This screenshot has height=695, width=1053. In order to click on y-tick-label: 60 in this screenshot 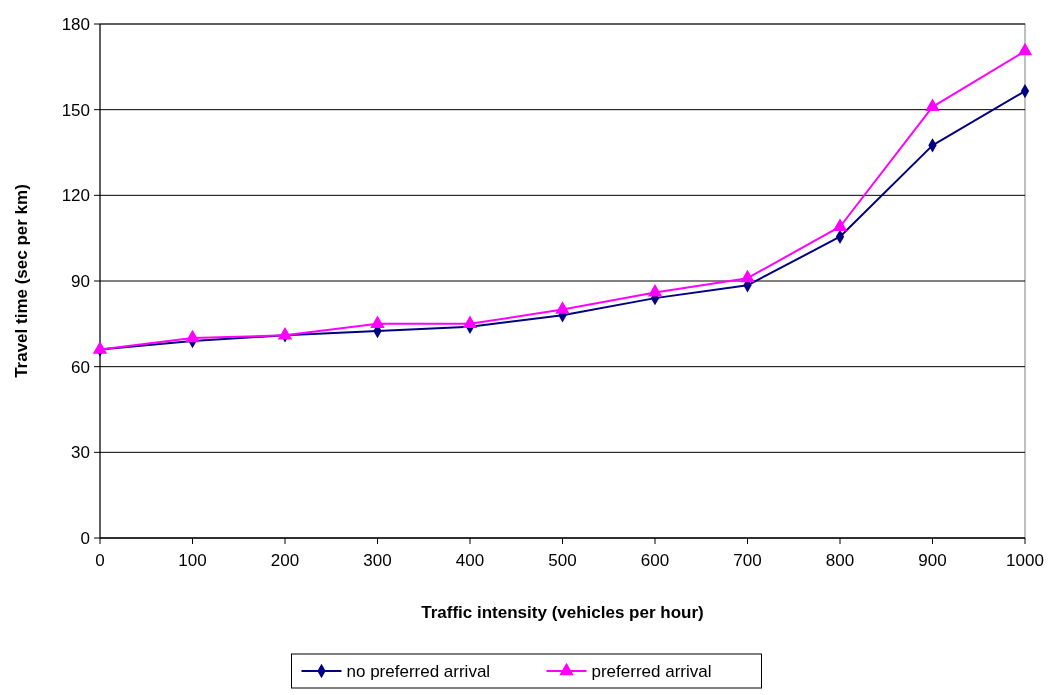, I will do `click(80, 367)`.